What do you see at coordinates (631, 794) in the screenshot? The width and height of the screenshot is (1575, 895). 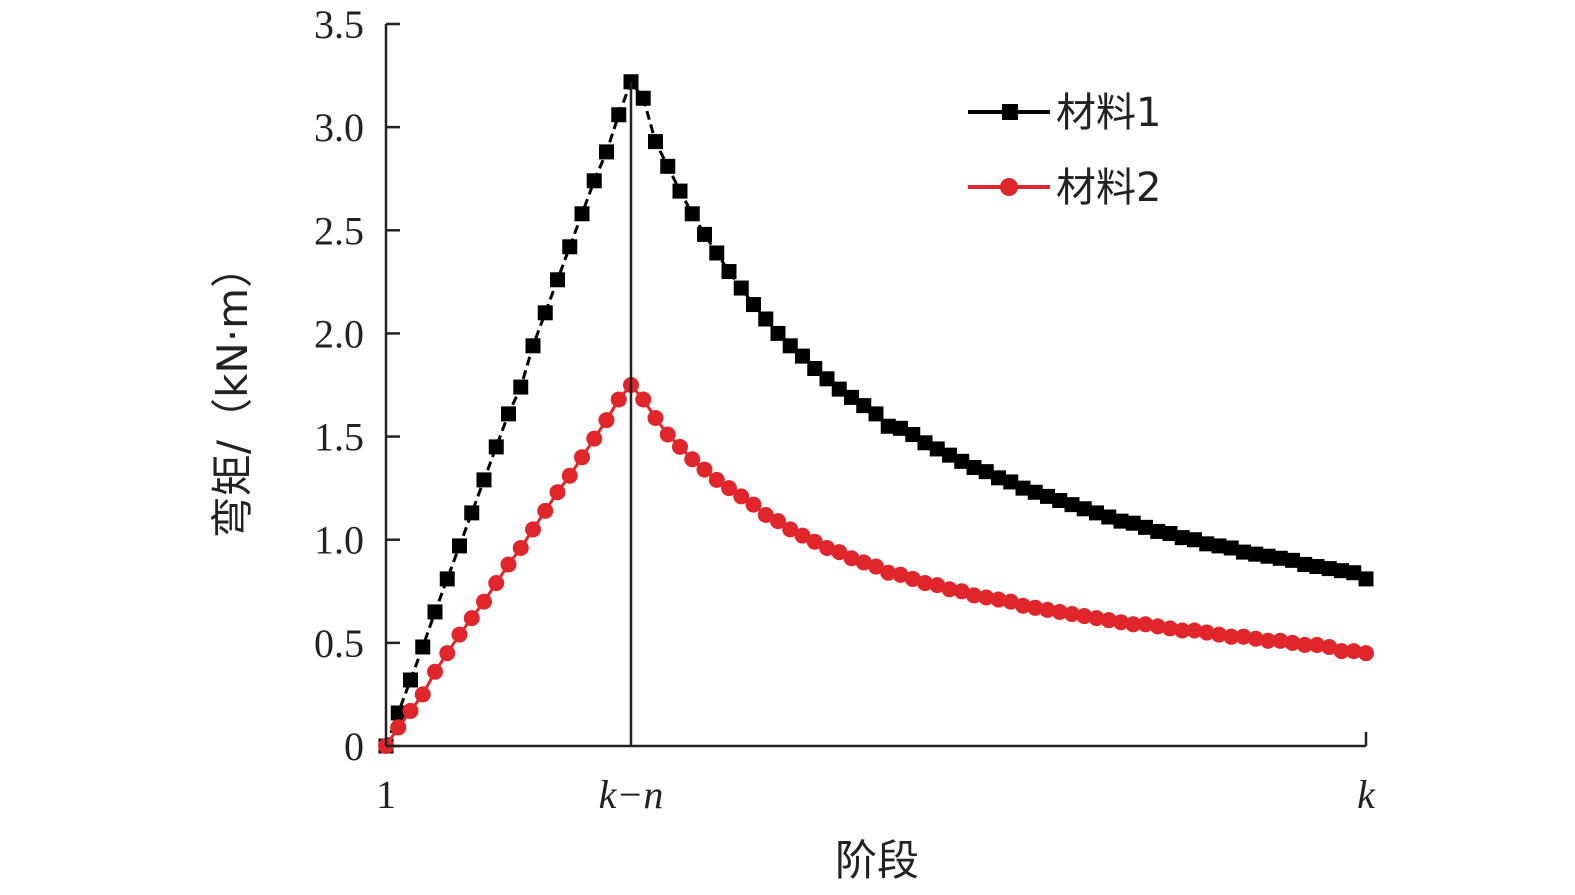 I see `x-tick-label: k−n` at bounding box center [631, 794].